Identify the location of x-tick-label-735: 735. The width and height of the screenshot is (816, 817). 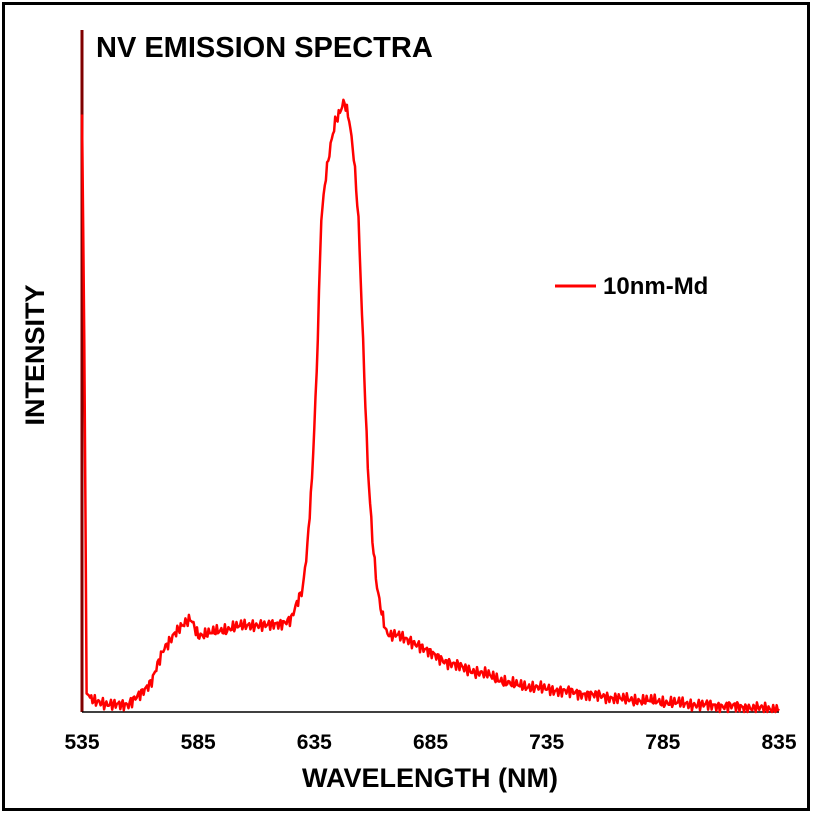
(546, 742).